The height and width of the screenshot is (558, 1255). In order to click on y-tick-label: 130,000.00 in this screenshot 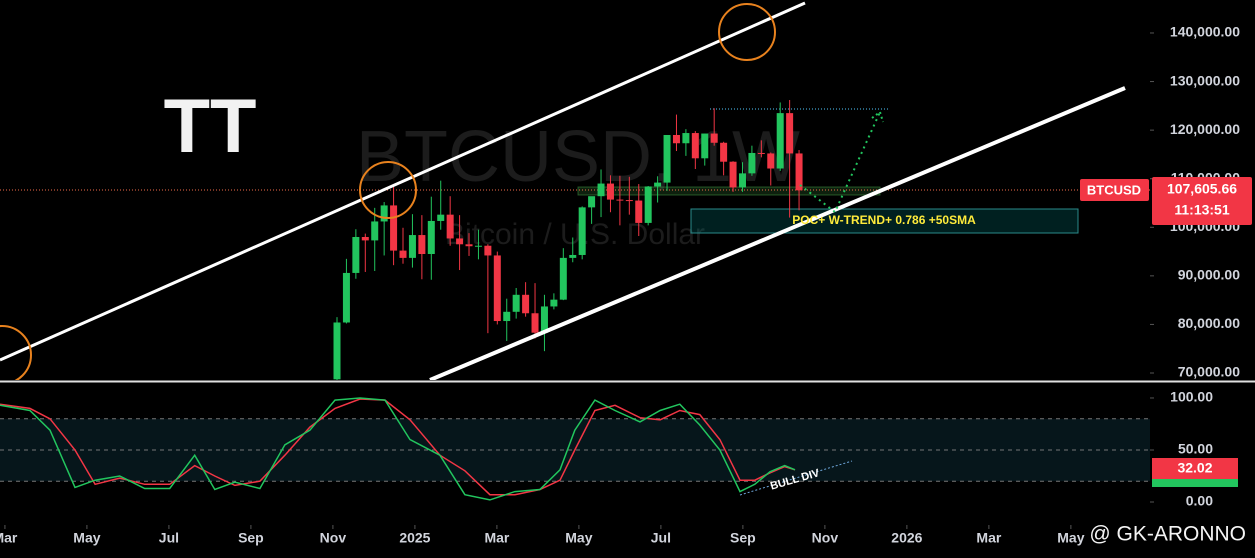, I will do `click(1205, 80)`.